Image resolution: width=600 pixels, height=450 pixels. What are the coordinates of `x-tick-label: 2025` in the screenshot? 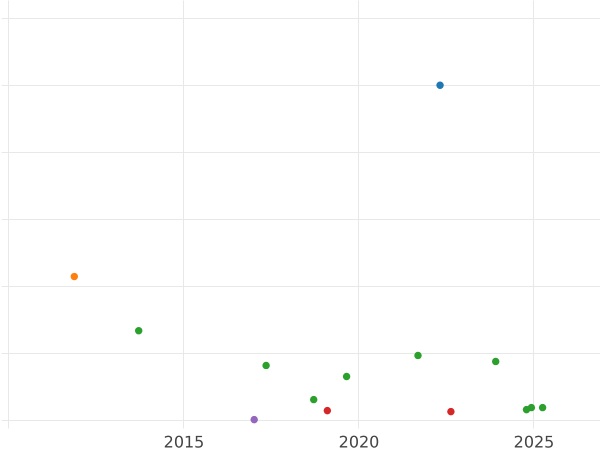 It's located at (534, 441).